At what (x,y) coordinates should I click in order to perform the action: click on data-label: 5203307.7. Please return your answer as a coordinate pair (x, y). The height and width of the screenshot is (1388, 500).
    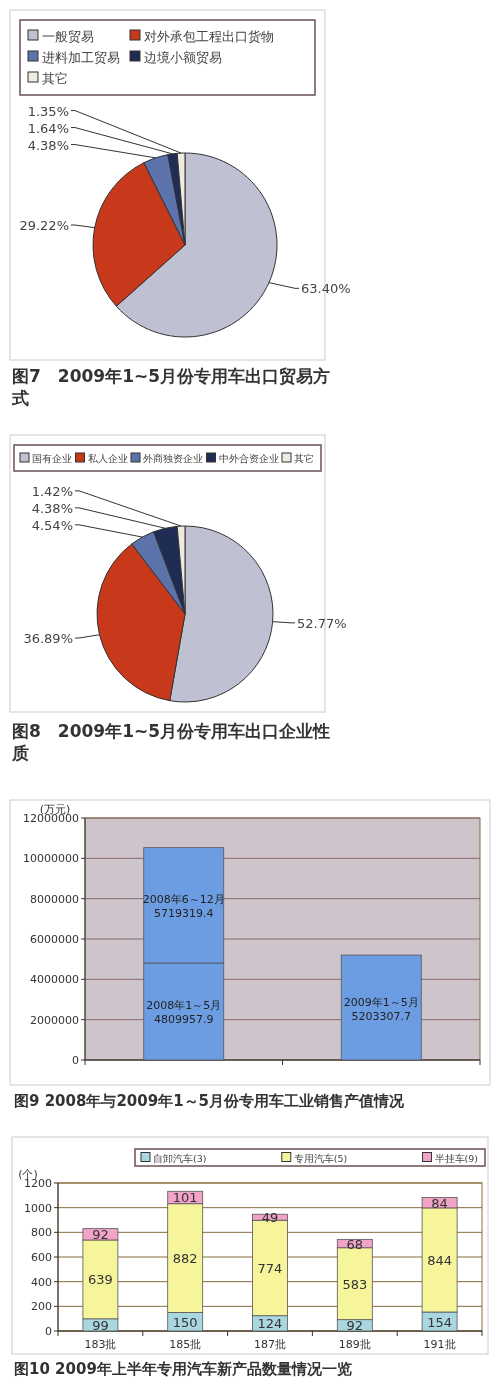
    Looking at the image, I should click on (381, 1016).